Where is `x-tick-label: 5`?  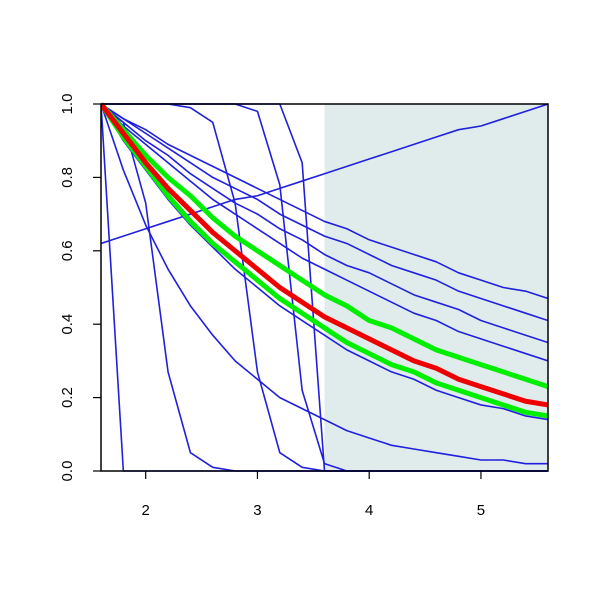
x-tick-label: 5 is located at coordinates (481, 510).